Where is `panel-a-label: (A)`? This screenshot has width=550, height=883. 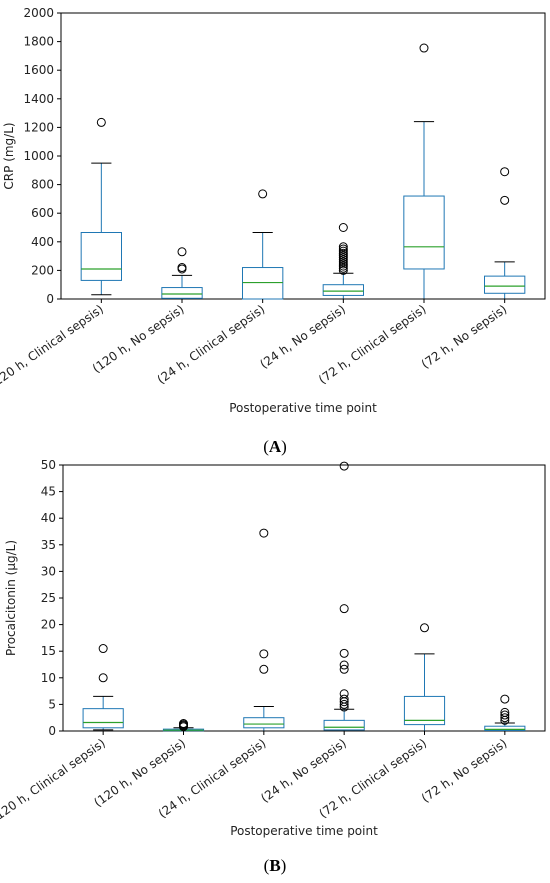
panel-a-label: (A) is located at coordinates (275, 446).